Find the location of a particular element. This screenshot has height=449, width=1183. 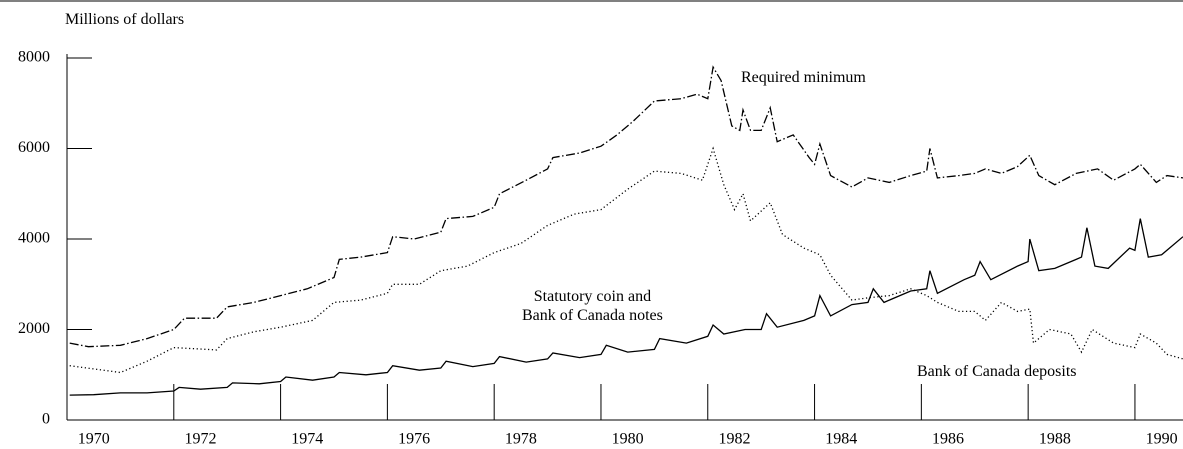

y-tick-label: 2000 is located at coordinates (34, 328).